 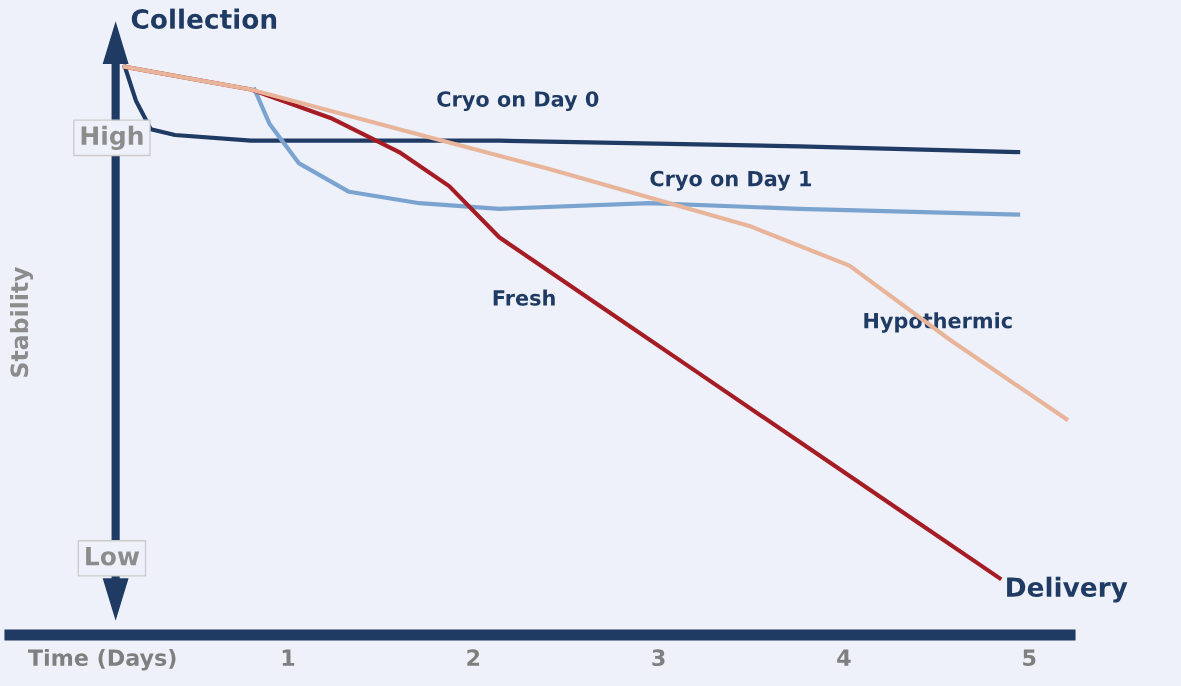 What do you see at coordinates (113, 556) in the screenshot?
I see `annotation: Low` at bounding box center [113, 556].